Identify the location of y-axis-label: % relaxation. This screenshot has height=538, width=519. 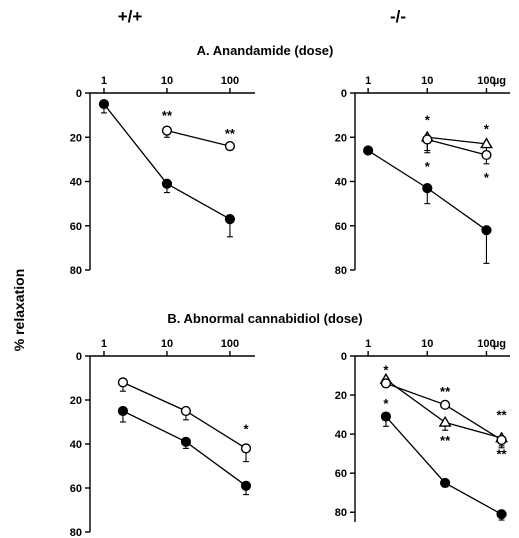
(19, 310).